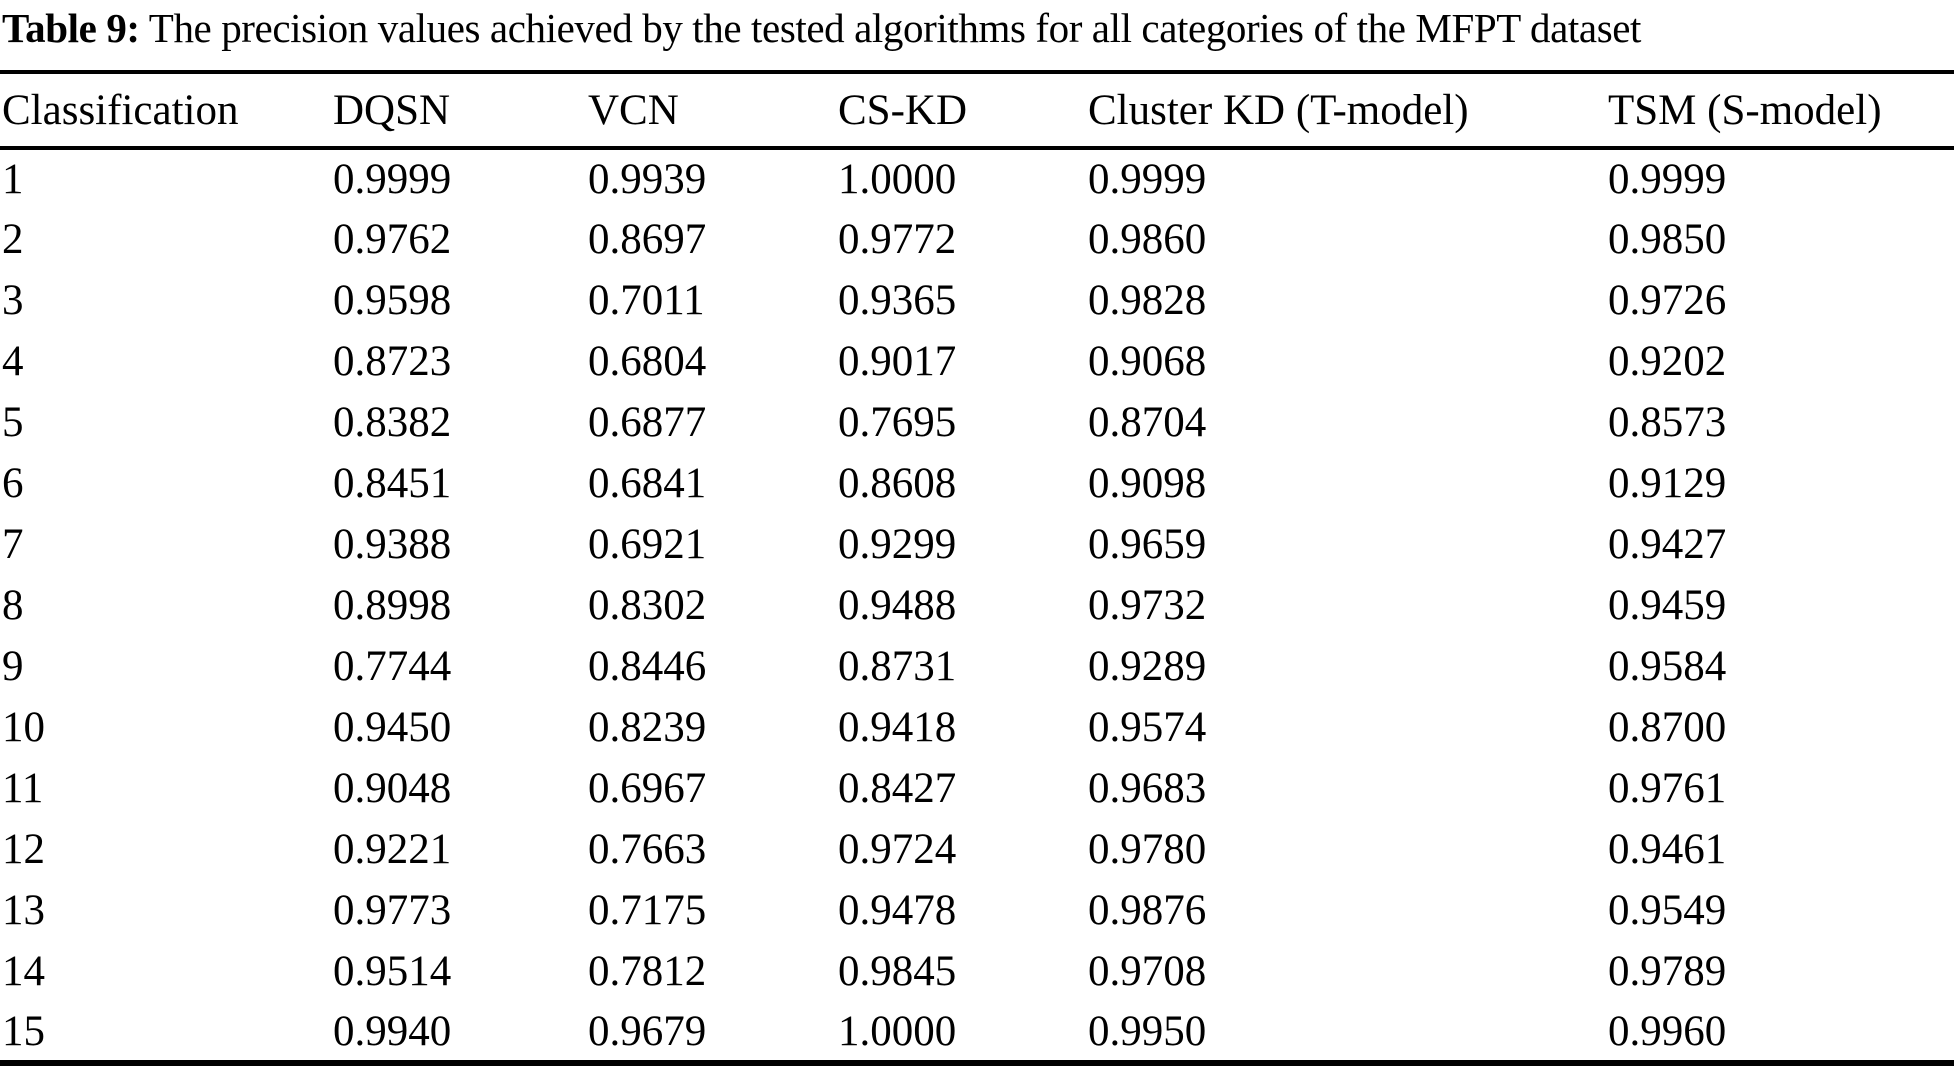 This screenshot has width=1954, height=1087. What do you see at coordinates (23, 849) in the screenshot?
I see `row-classification: 12` at bounding box center [23, 849].